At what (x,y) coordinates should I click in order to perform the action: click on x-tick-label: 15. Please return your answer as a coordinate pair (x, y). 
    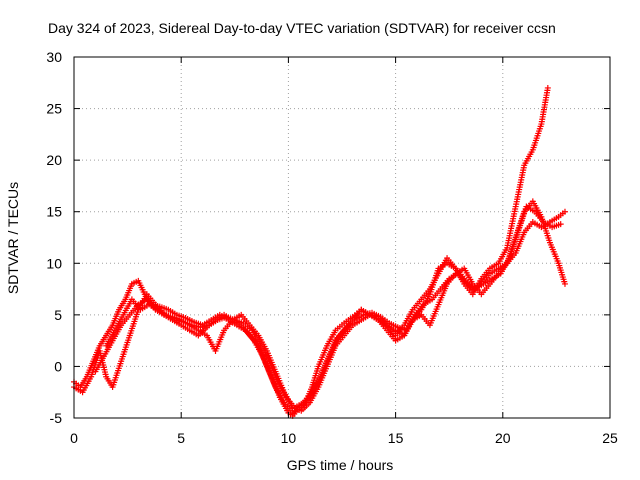
    Looking at the image, I should click on (396, 438).